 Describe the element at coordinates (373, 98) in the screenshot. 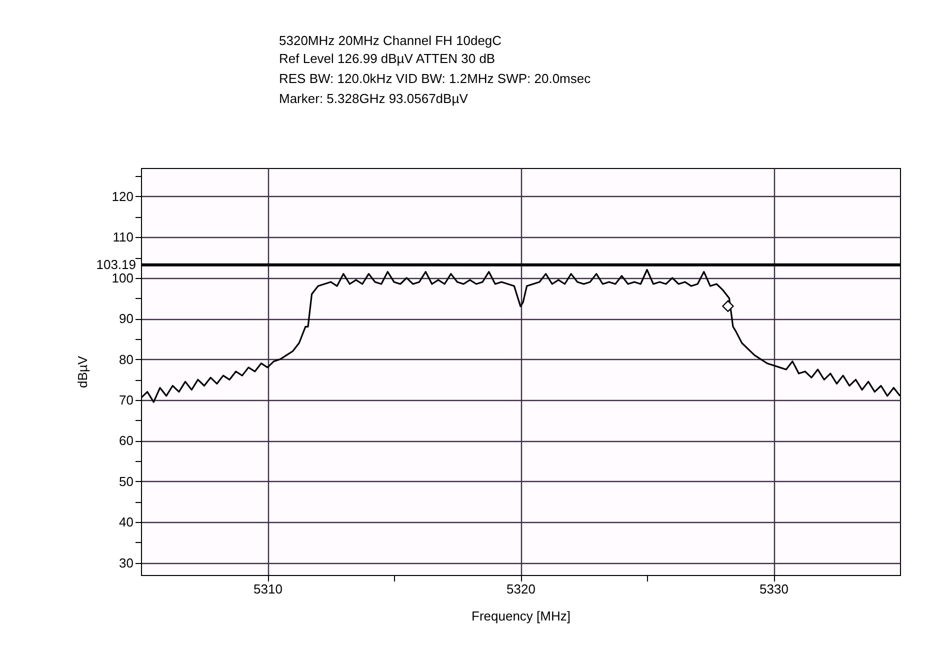

I see `text: Marker: 5.328GHz 93.0567dBµV` at that location.